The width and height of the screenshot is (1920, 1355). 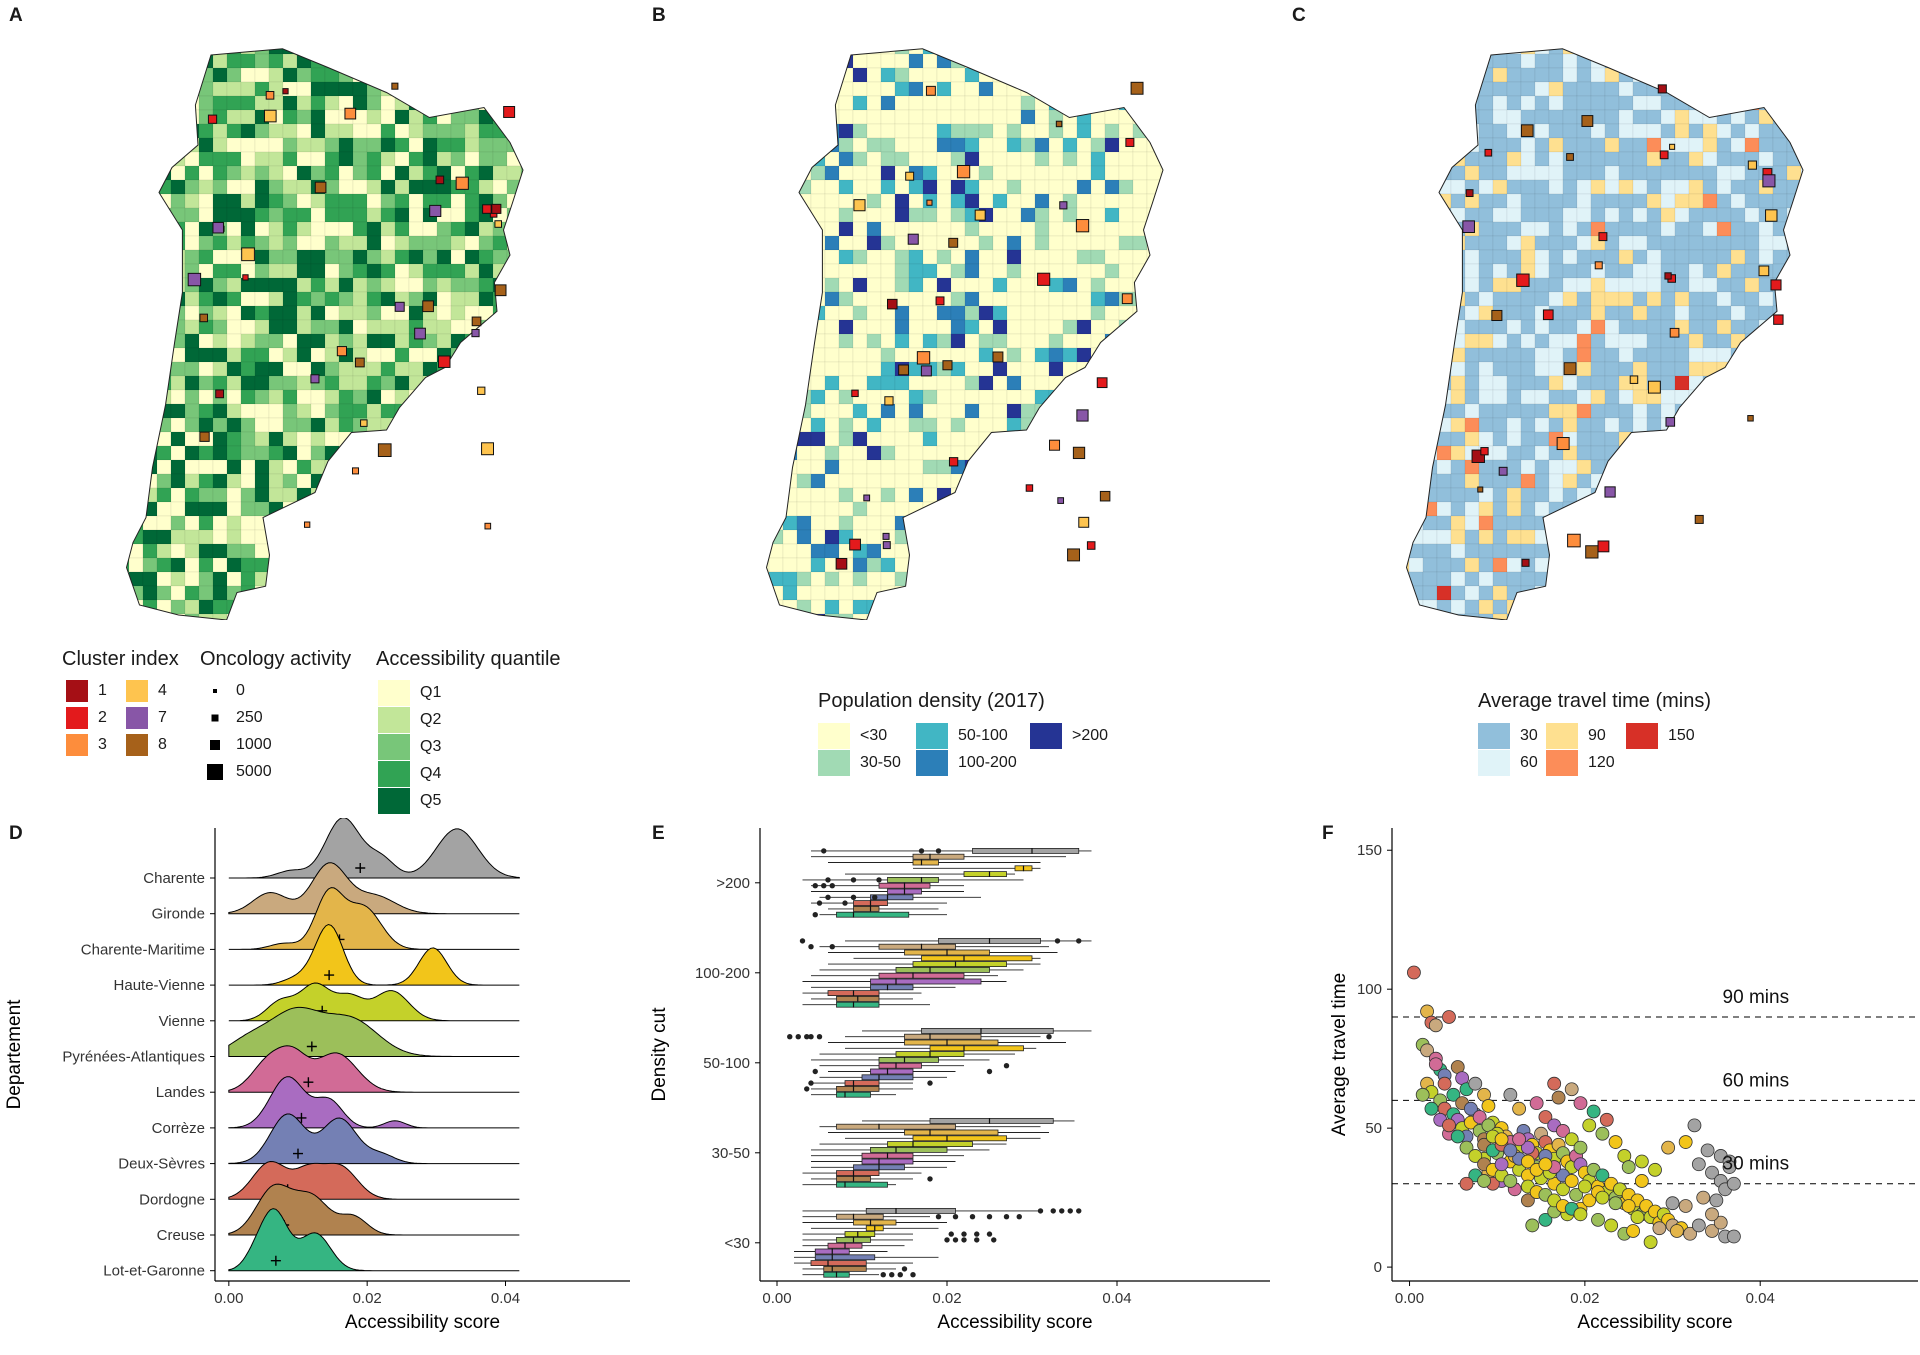 What do you see at coordinates (428, 306) in the screenshot?
I see `map-a-oncology-marker` at bounding box center [428, 306].